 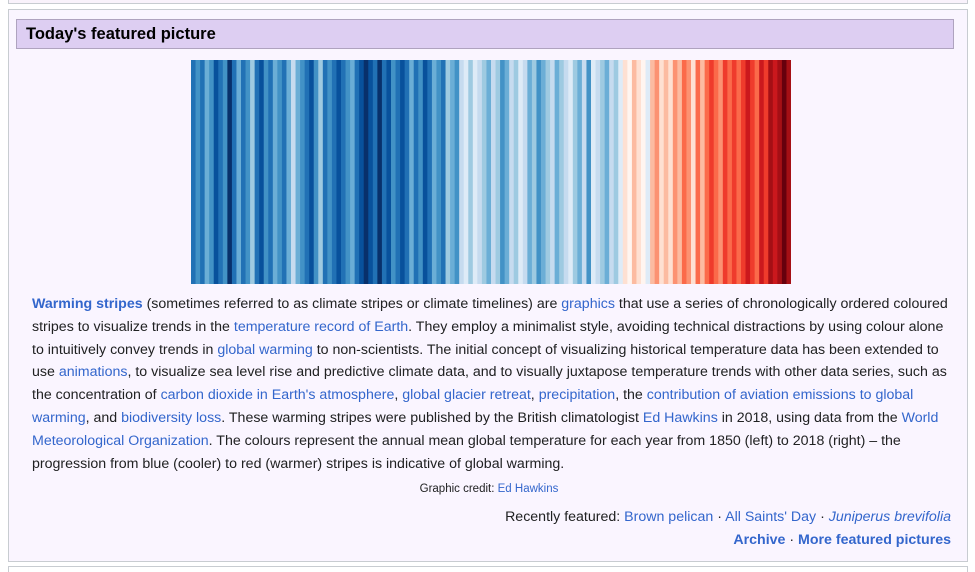 What do you see at coordinates (874, 540) in the screenshot?
I see `more-featured-pictures-link: More featured pictures` at bounding box center [874, 540].